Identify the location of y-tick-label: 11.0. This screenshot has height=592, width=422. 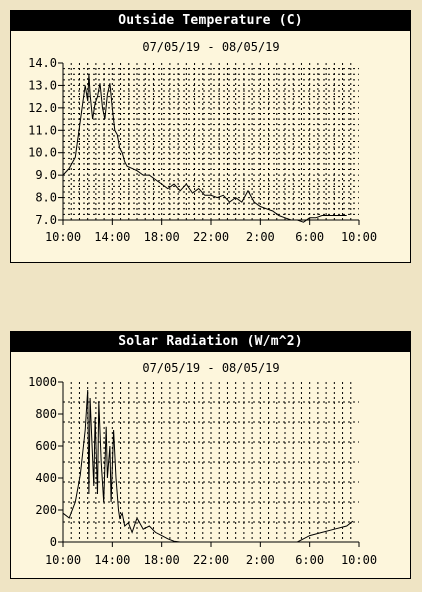
(42, 130).